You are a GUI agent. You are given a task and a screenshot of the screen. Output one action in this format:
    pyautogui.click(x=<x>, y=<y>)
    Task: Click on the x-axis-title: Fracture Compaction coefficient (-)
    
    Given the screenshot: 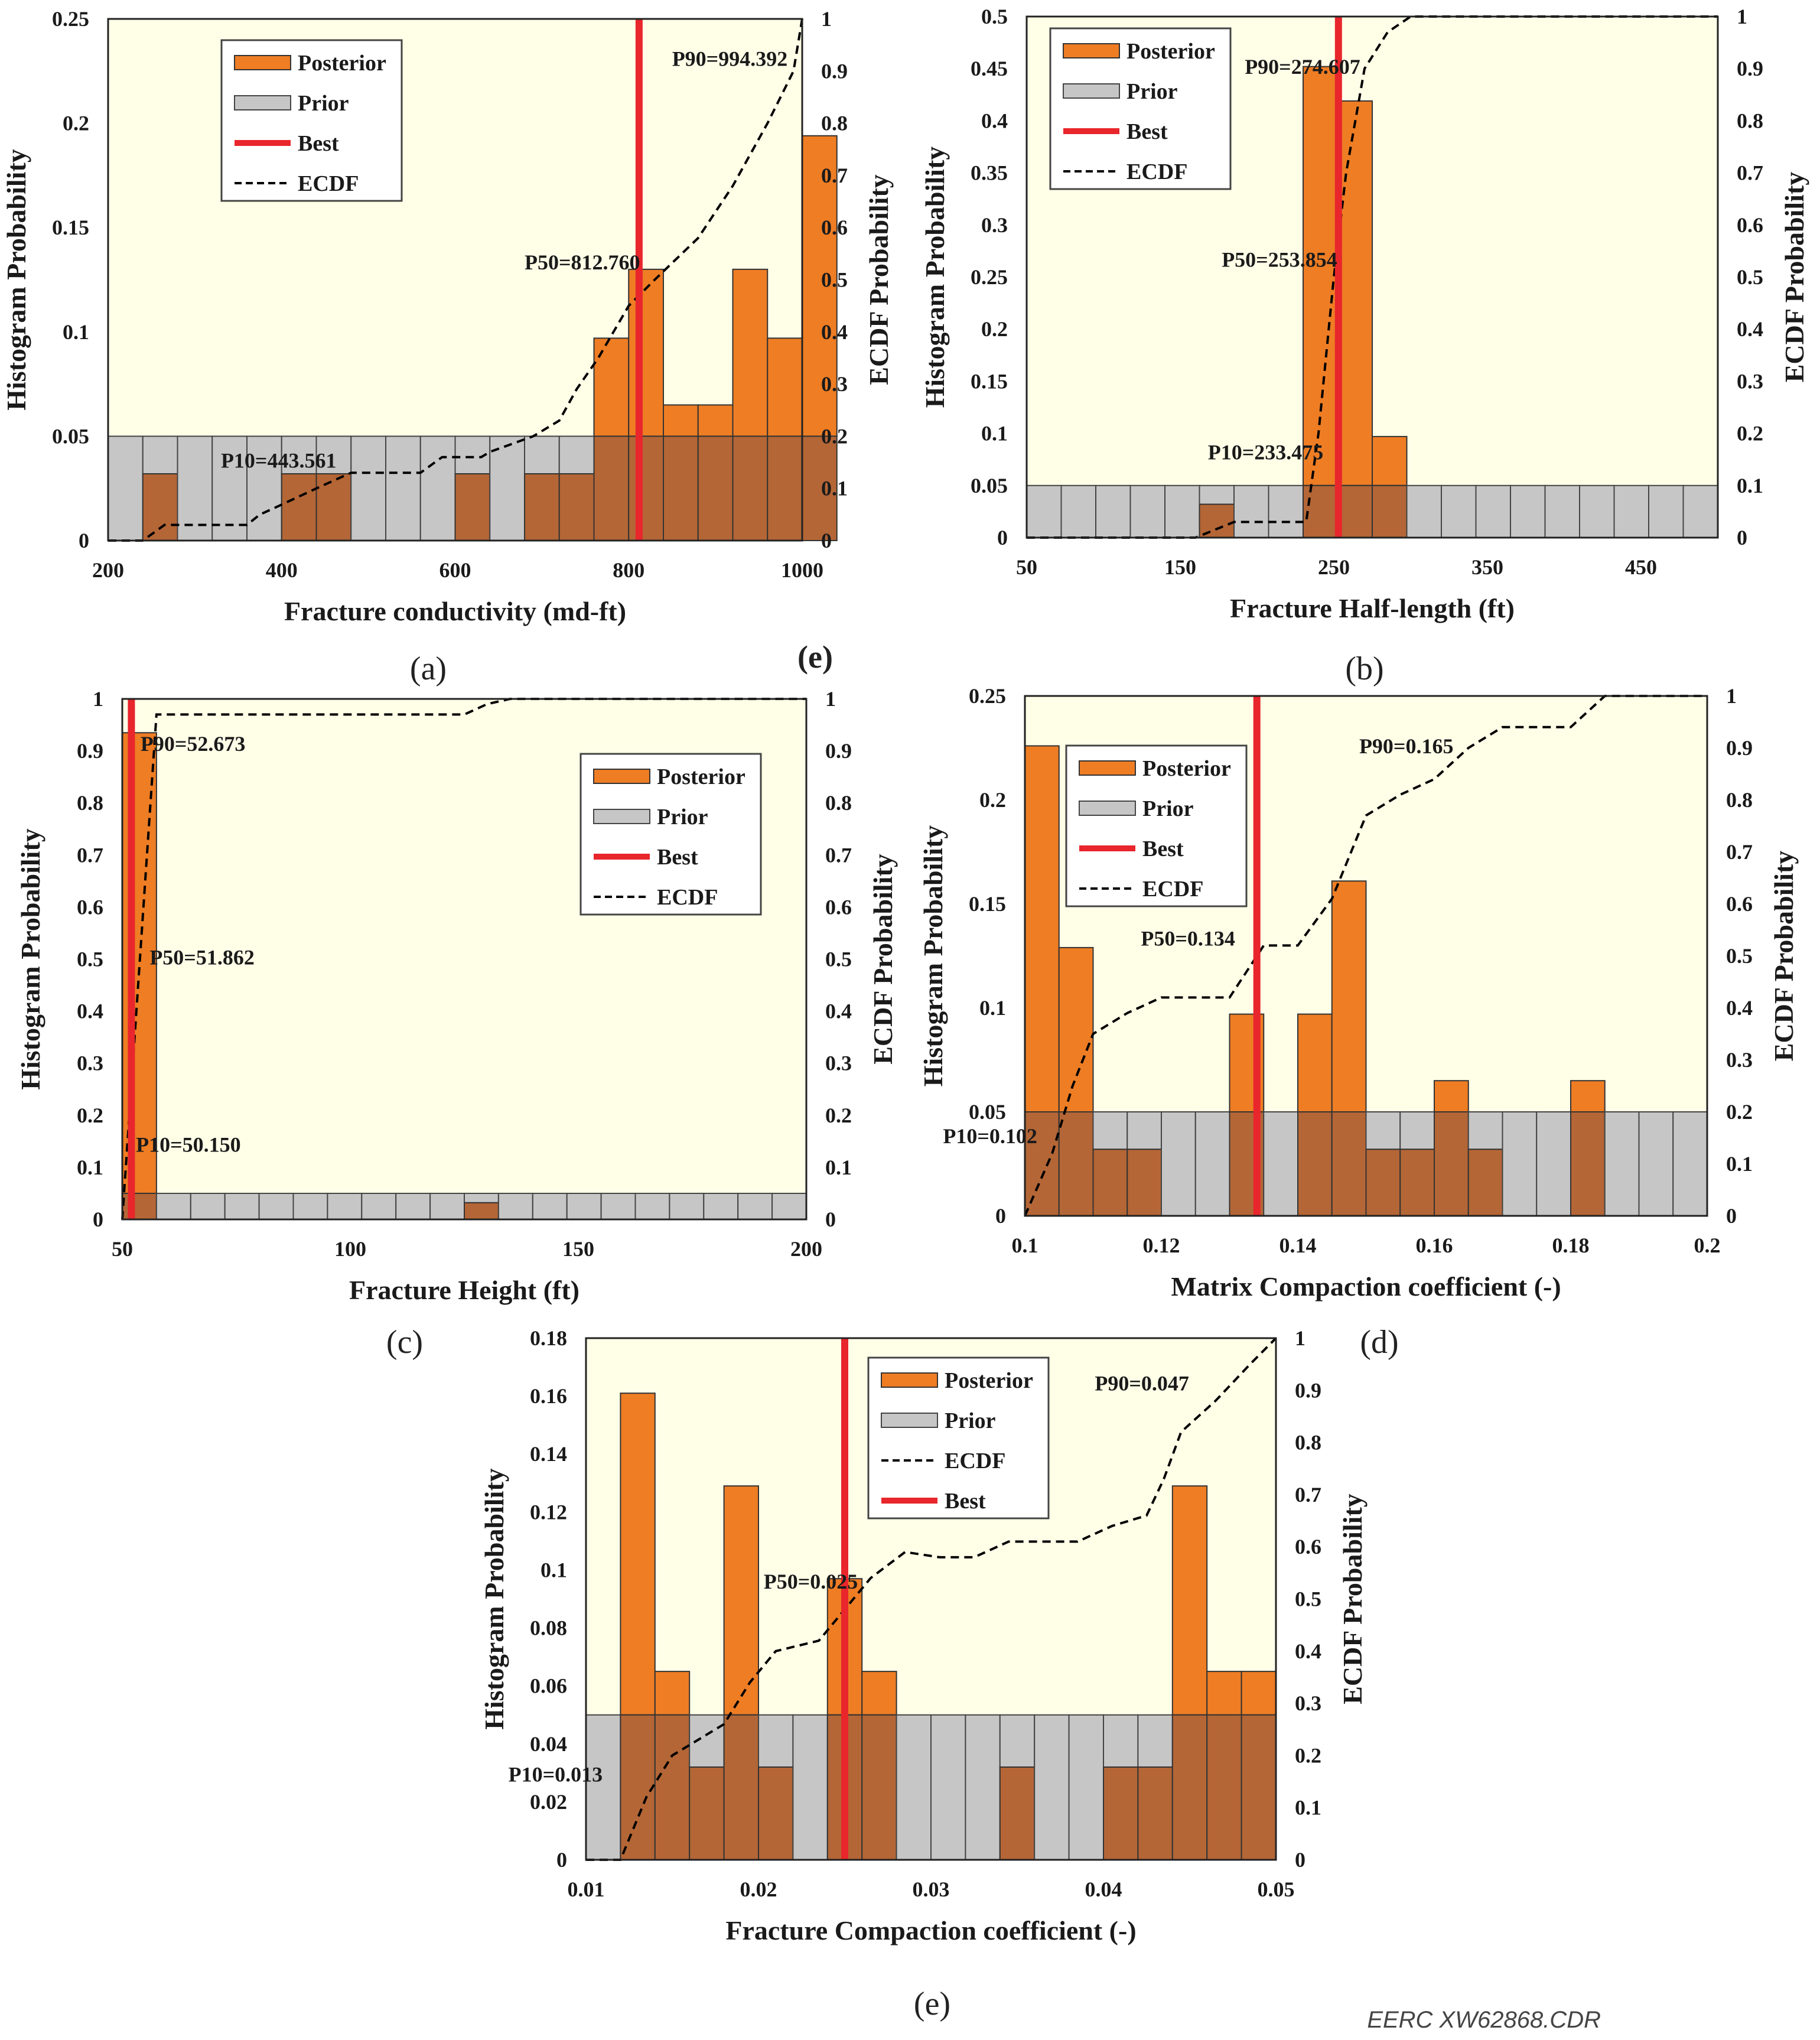 What is the action you would take?
    pyautogui.click(x=930, y=1930)
    